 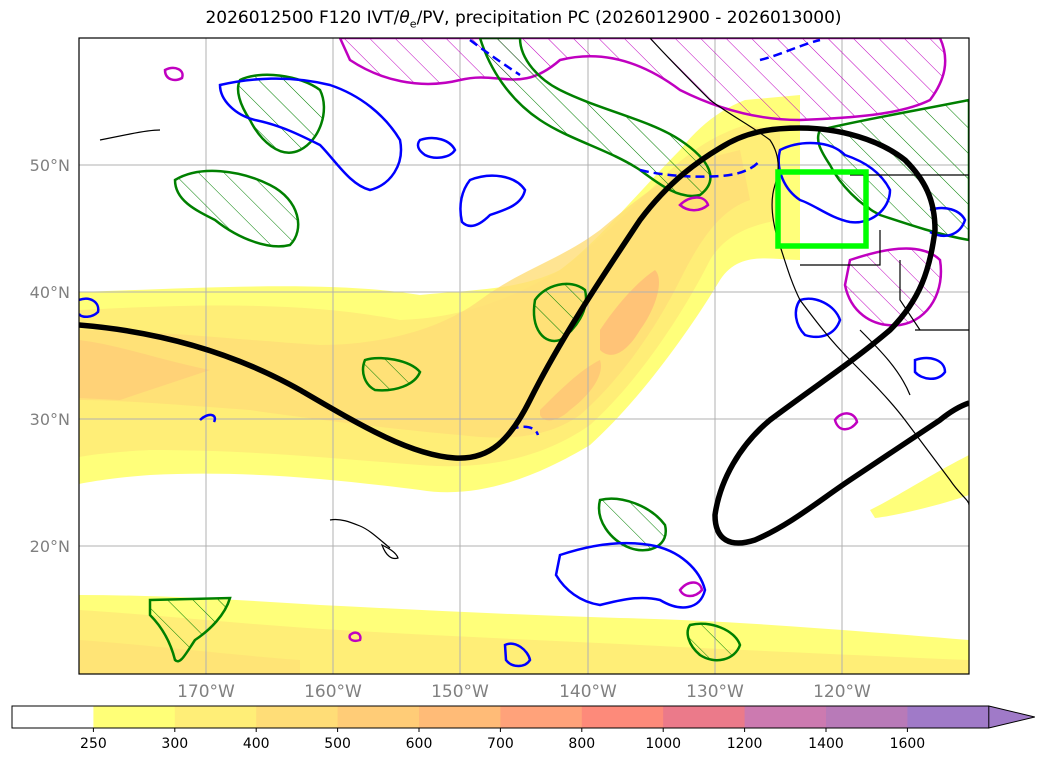 I want to click on colorbar-tick-label: 1200, so click(x=745, y=744).